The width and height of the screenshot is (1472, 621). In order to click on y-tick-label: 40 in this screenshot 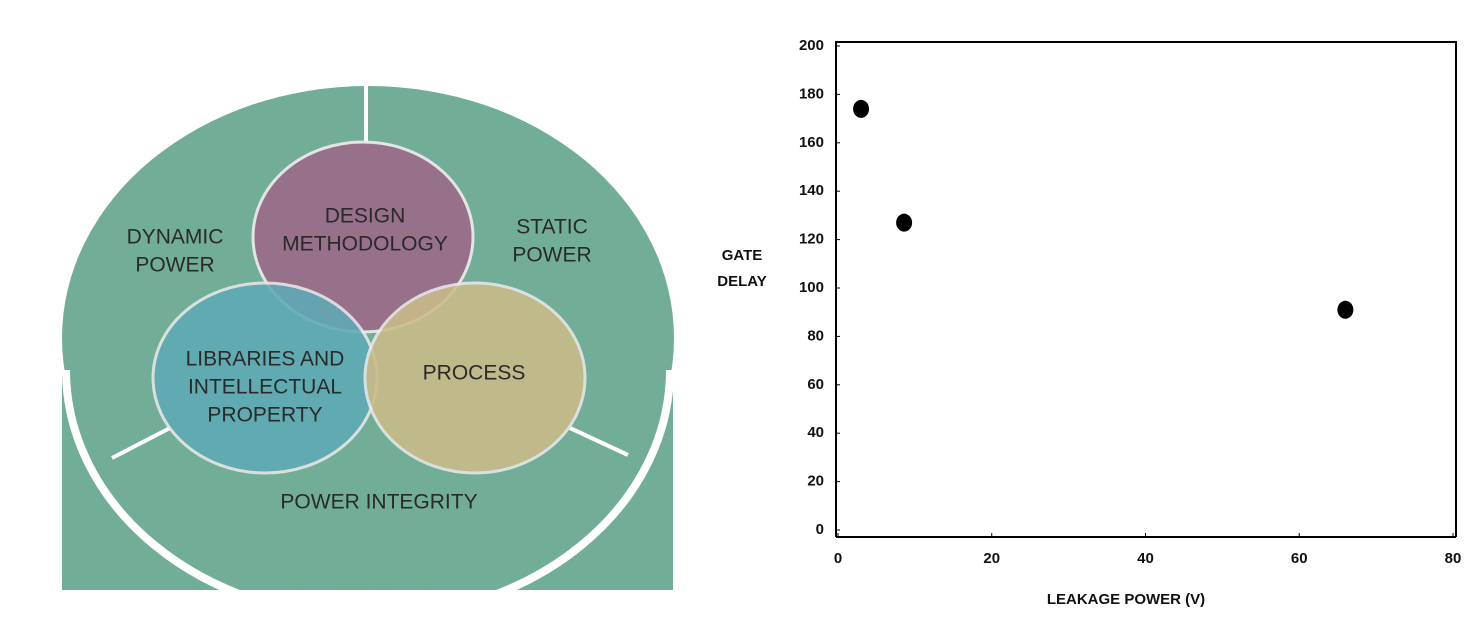, I will do `click(815, 432)`.